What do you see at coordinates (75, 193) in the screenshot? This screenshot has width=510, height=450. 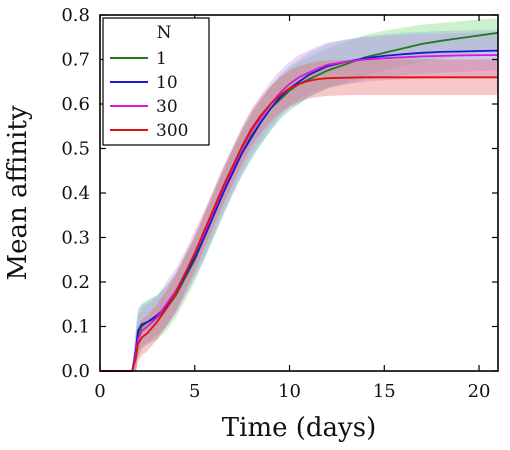 I see `y-tick-label: 0.4` at bounding box center [75, 193].